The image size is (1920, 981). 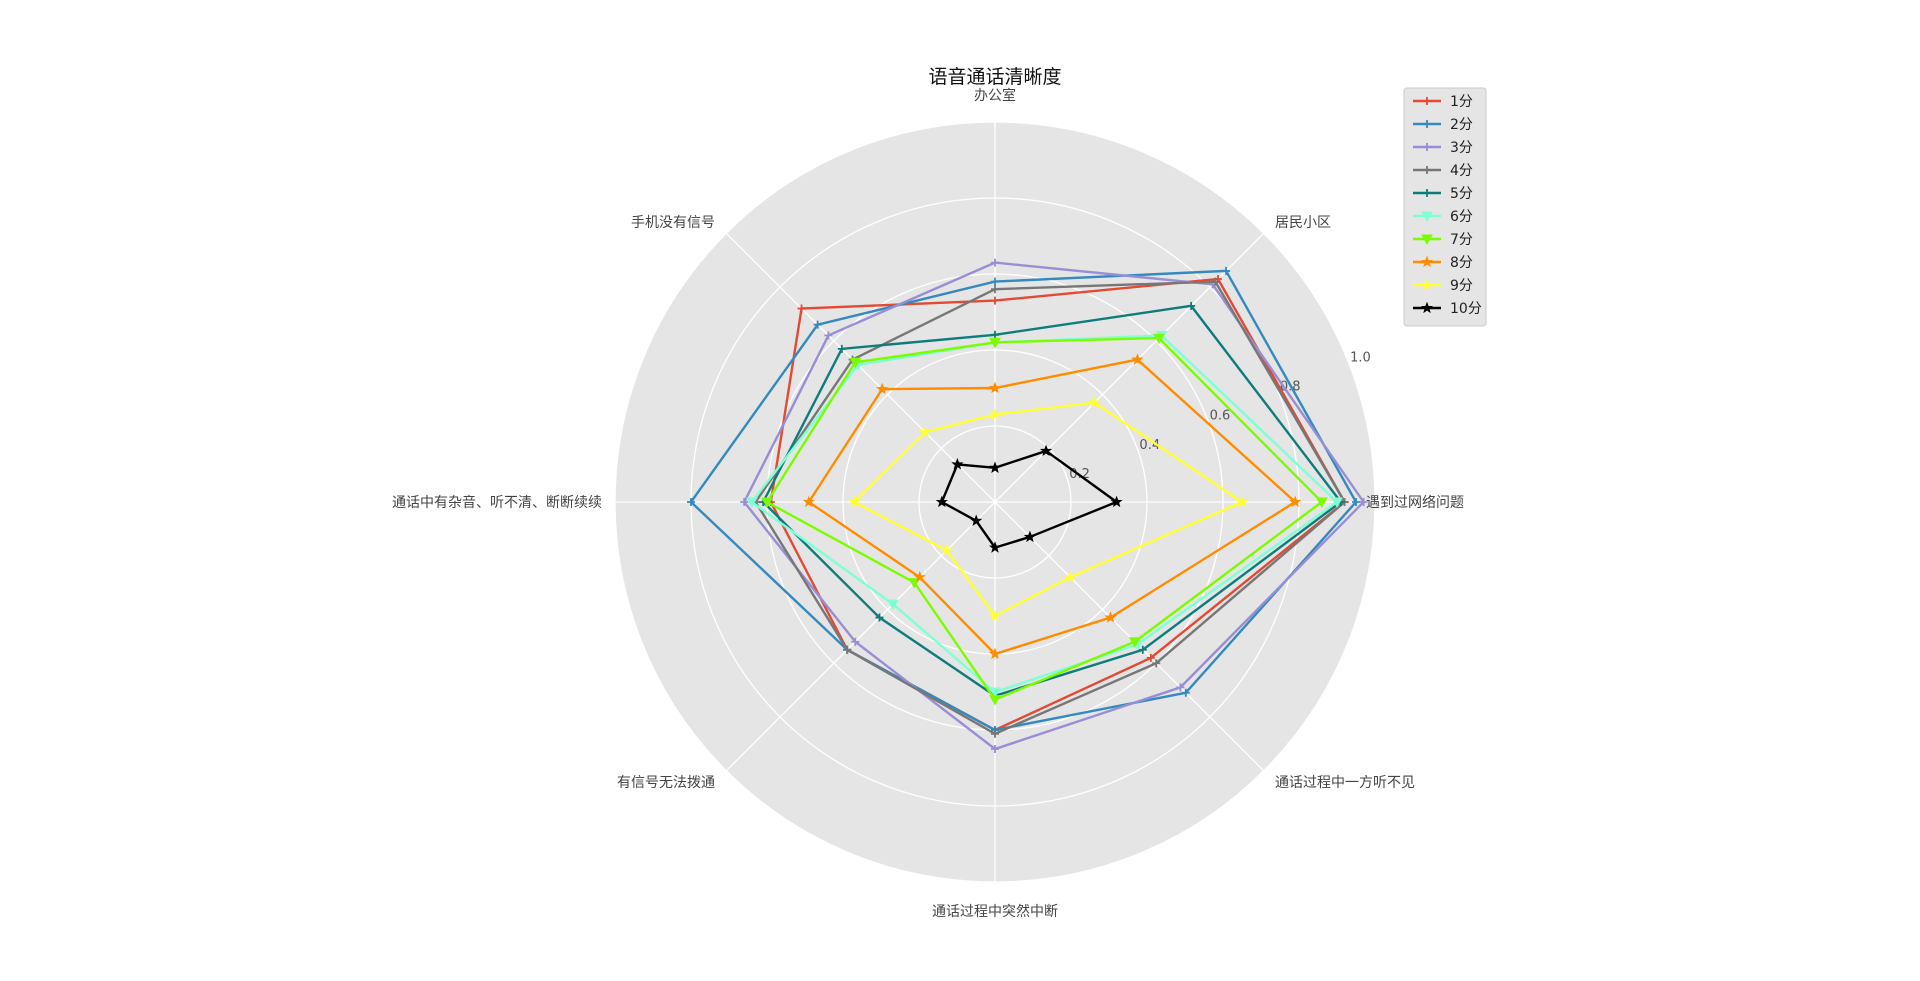 I want to click on legend-label: 10分, so click(x=1466, y=309).